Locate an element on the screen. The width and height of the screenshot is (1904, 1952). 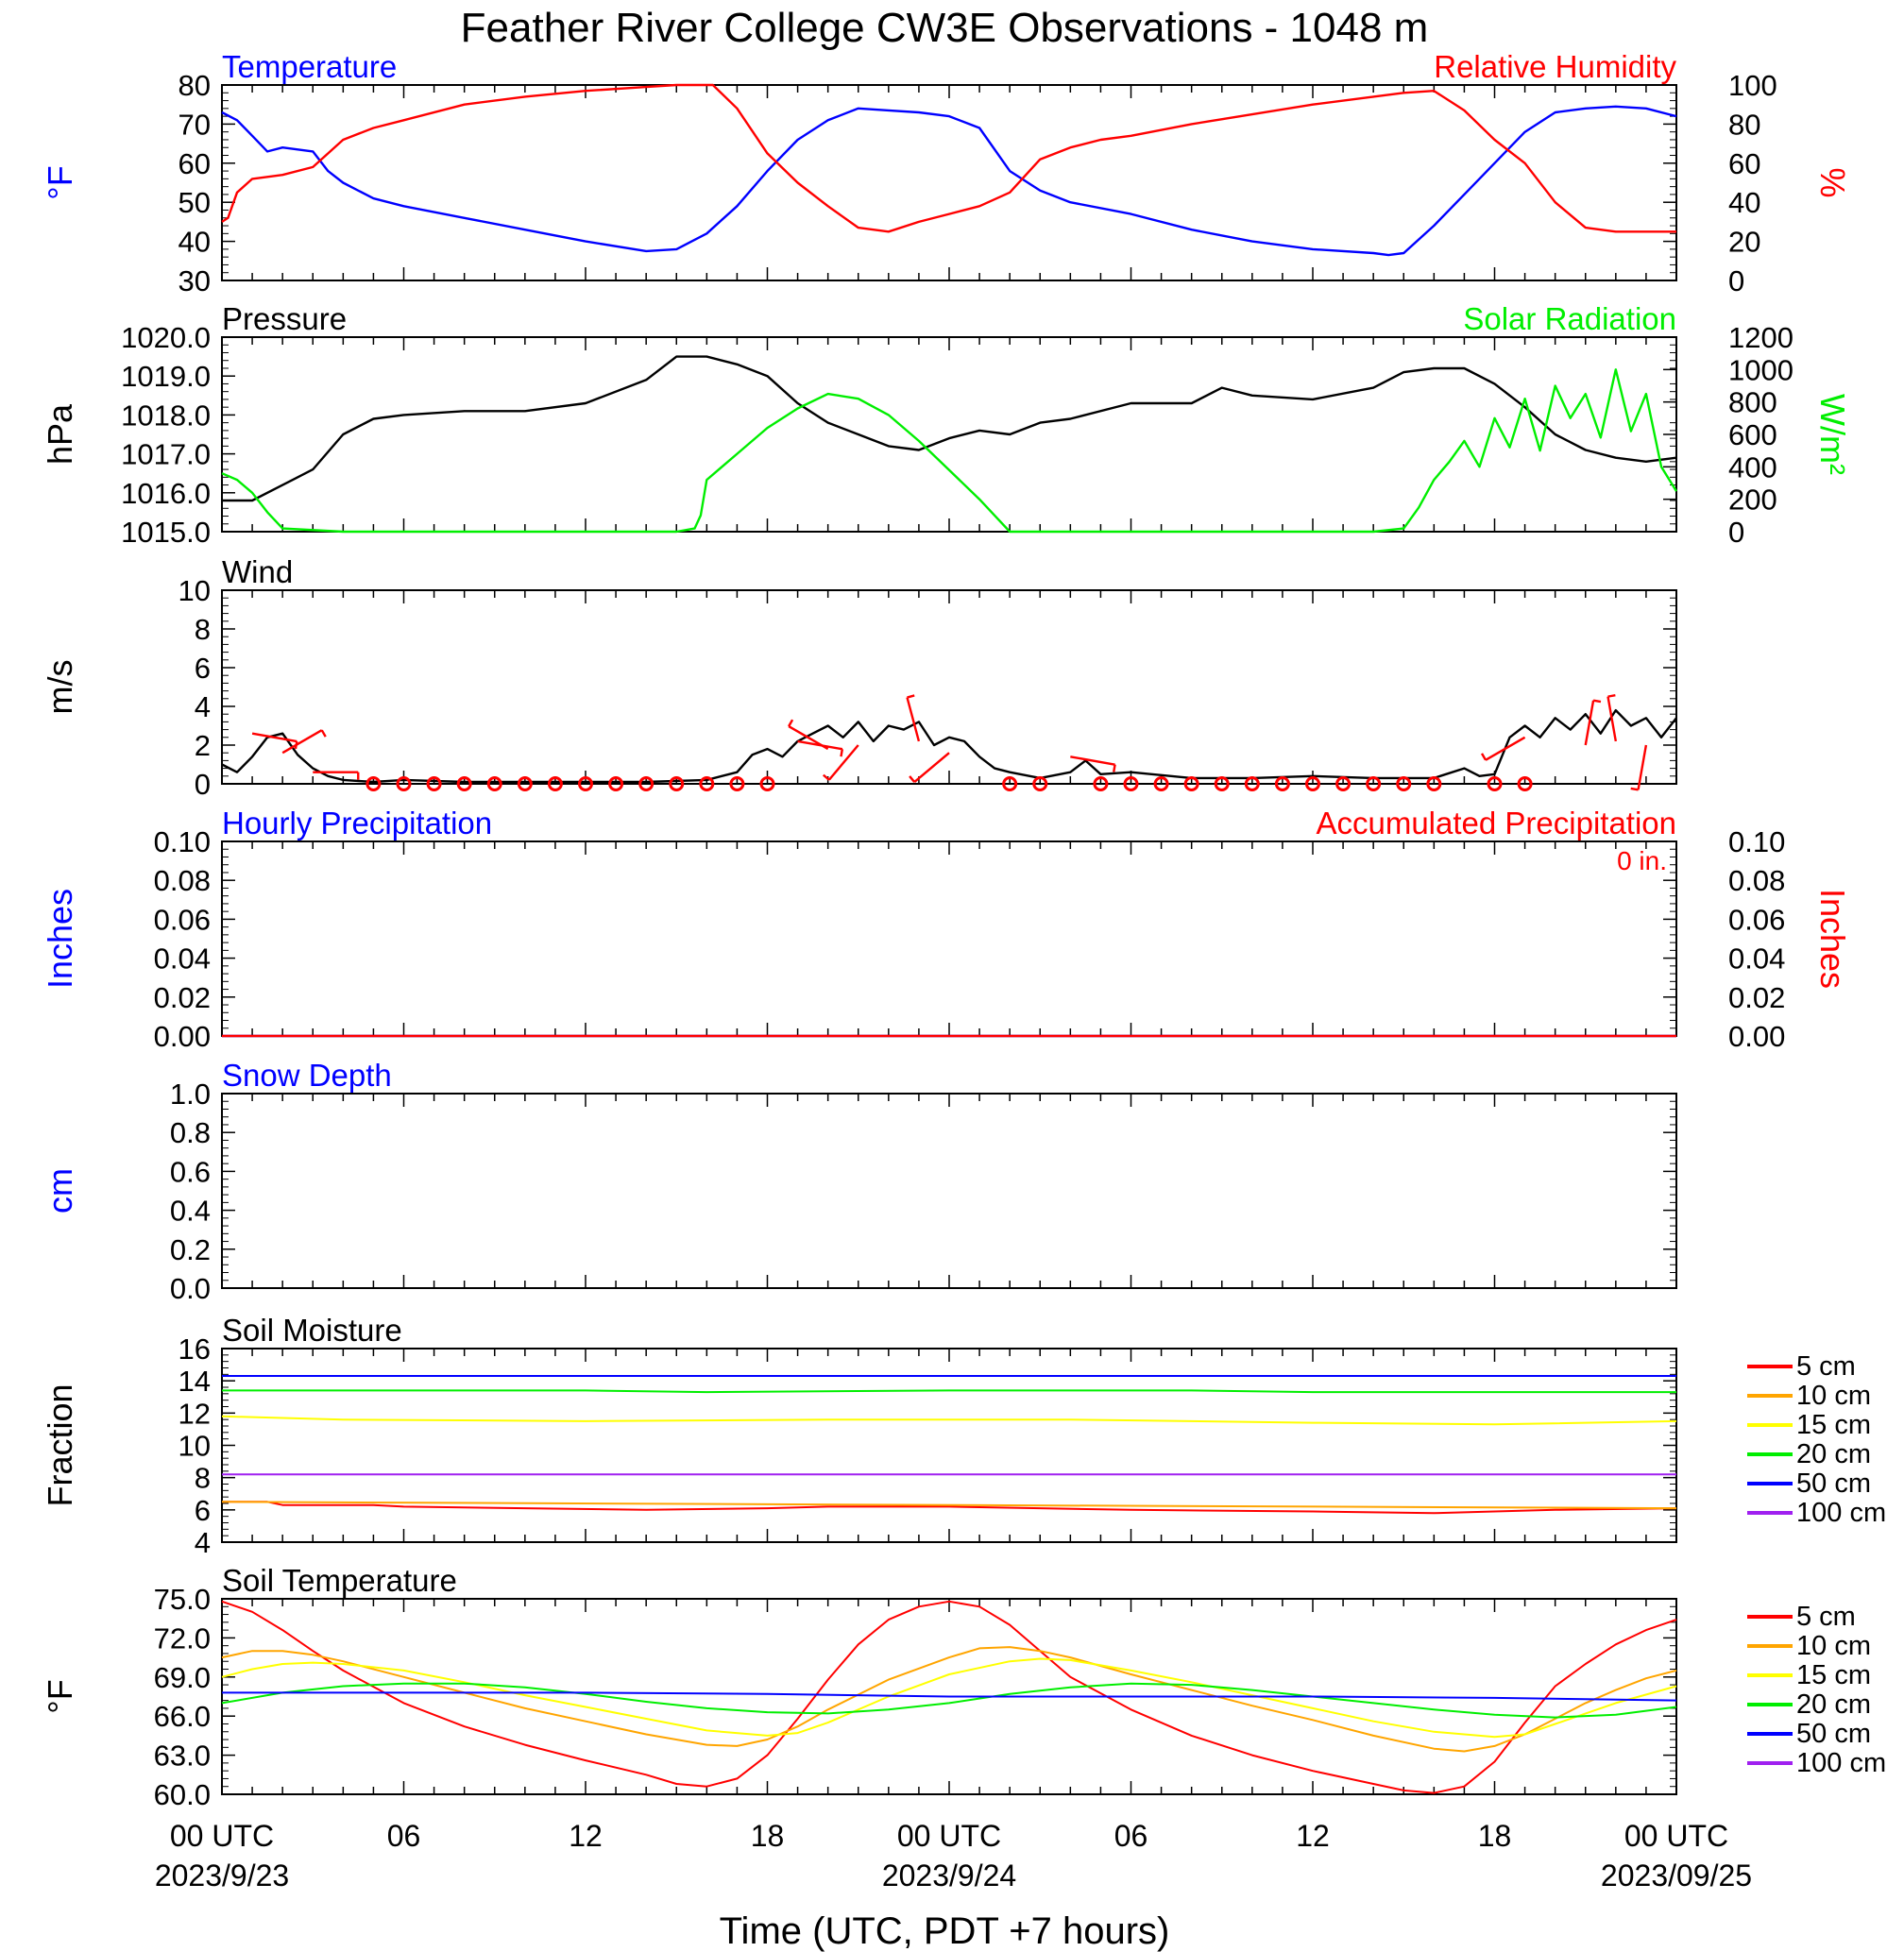
x-tick-label: 18 is located at coordinates (768, 1836).